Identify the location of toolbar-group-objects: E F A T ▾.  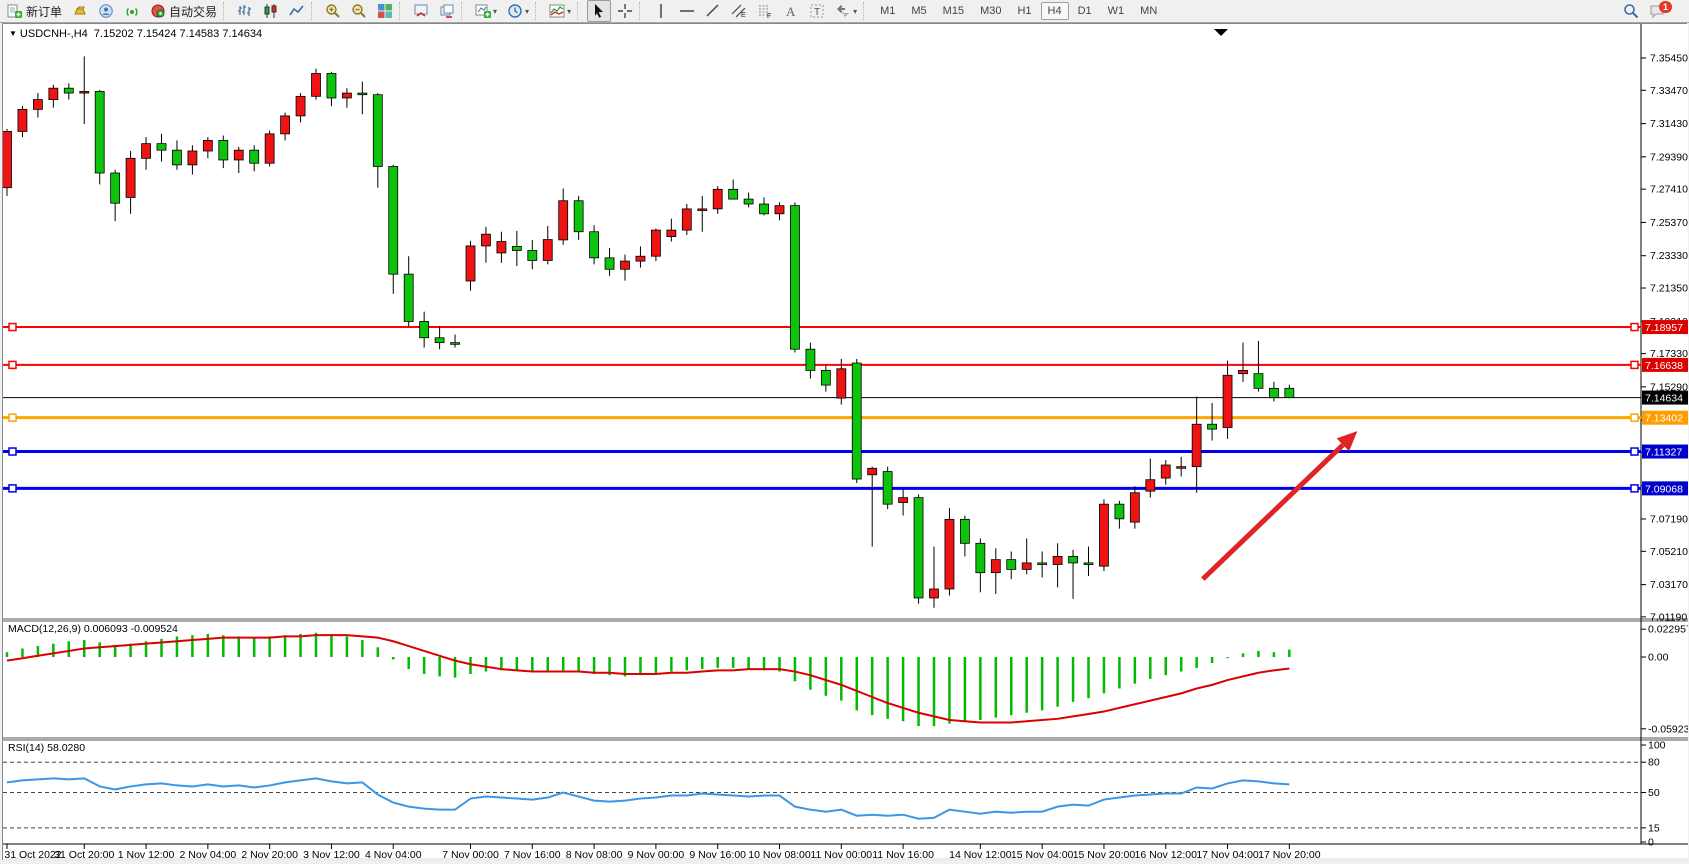
(755, 11).